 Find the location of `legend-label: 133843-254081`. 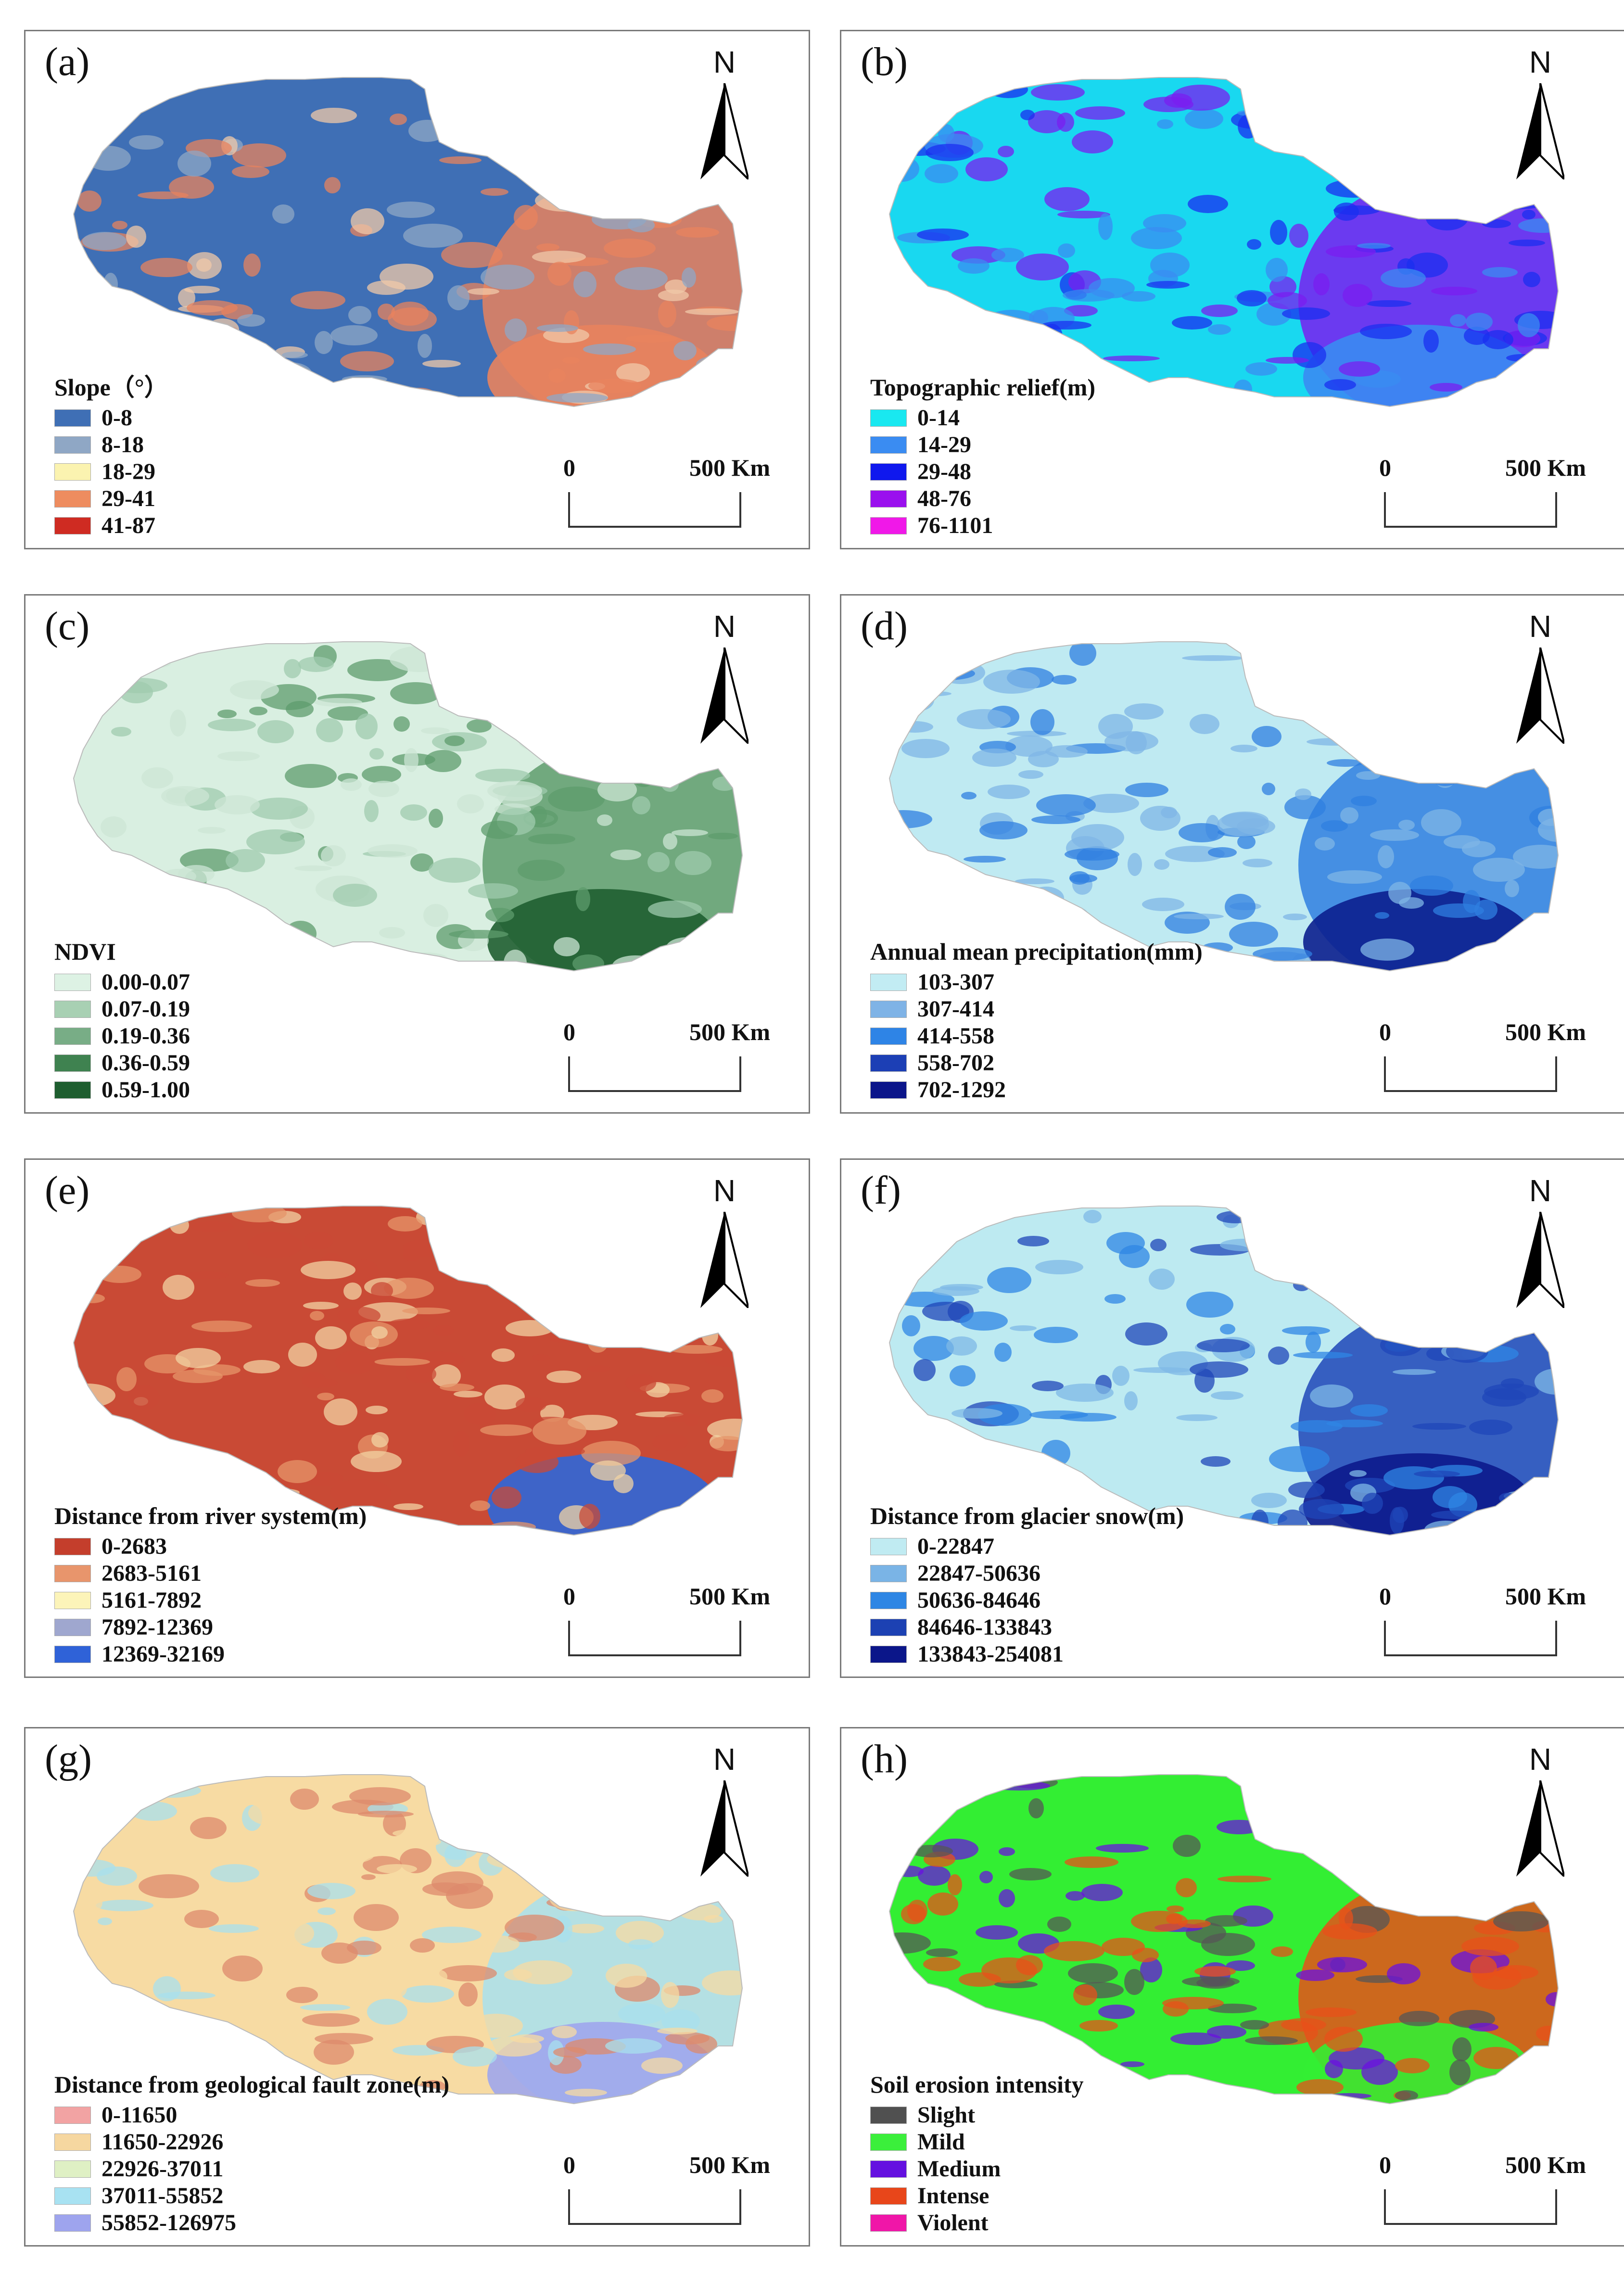

legend-label: 133843-254081 is located at coordinates (991, 1654).